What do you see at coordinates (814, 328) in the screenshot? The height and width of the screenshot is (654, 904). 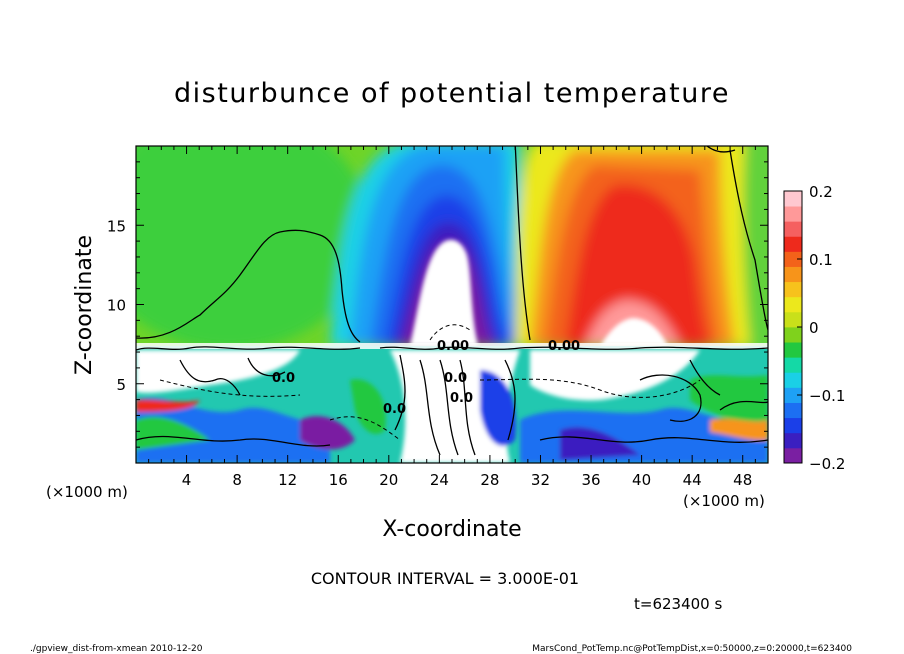 I see `colorbar-tick-label: 0` at bounding box center [814, 328].